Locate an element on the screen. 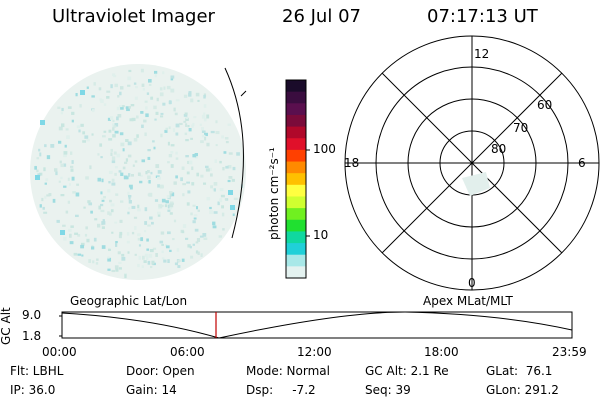 The image size is (600, 400). gc-alt-info: GC Alt: 2.1 Re is located at coordinates (407, 371).